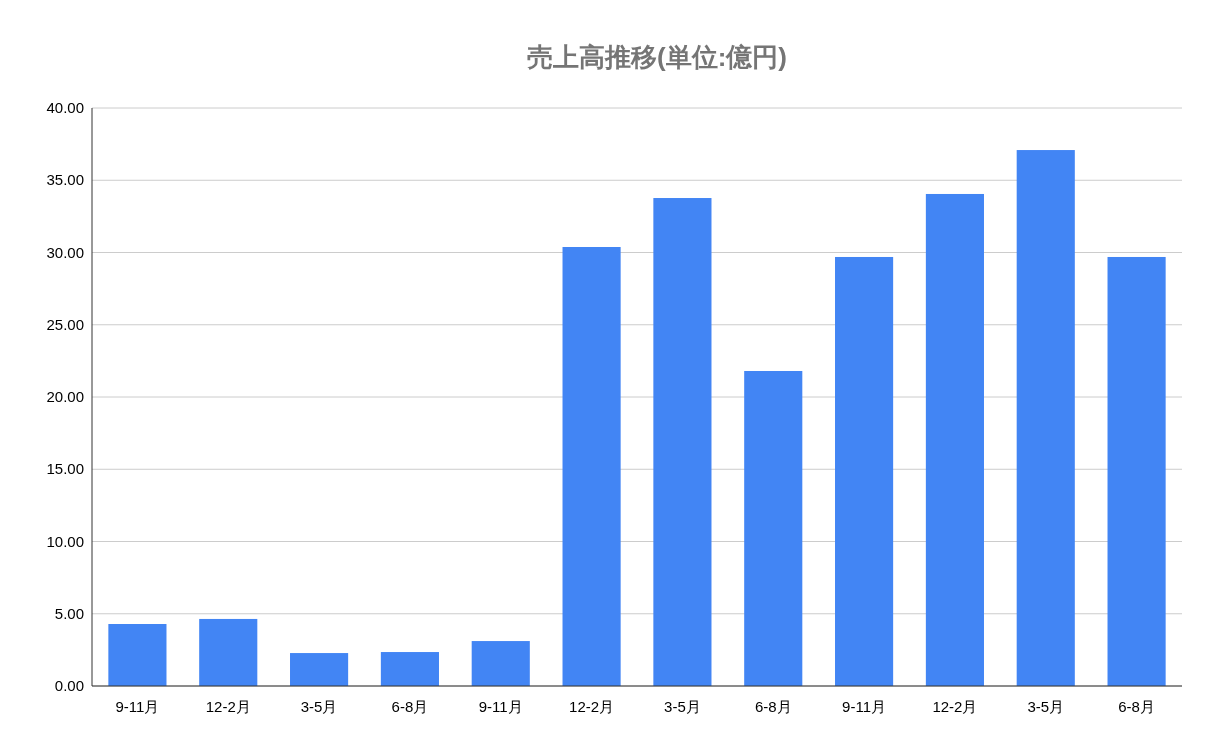  Describe the element at coordinates (65, 252) in the screenshot. I see `y-tick-label: 30.00` at that location.